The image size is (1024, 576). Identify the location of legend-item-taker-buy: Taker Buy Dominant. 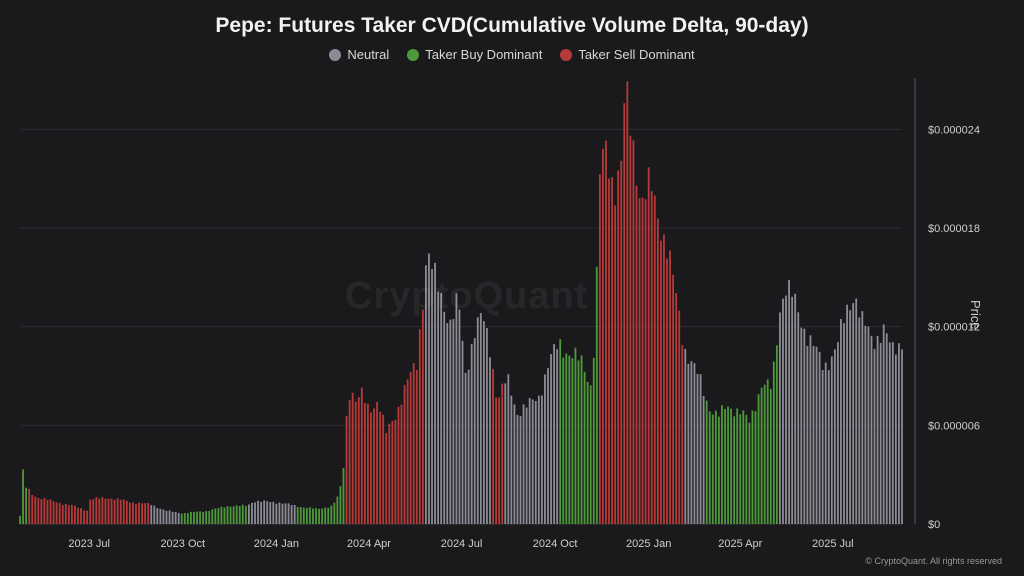
(474, 54).